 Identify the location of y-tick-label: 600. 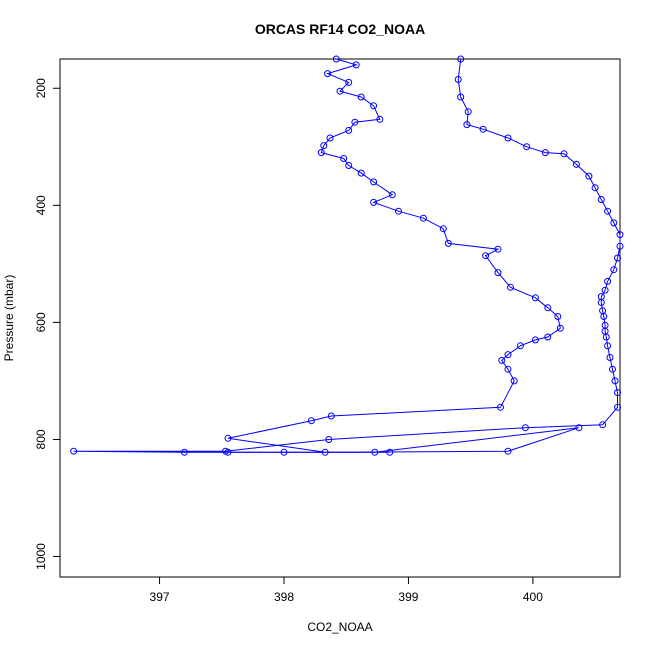
(41, 322).